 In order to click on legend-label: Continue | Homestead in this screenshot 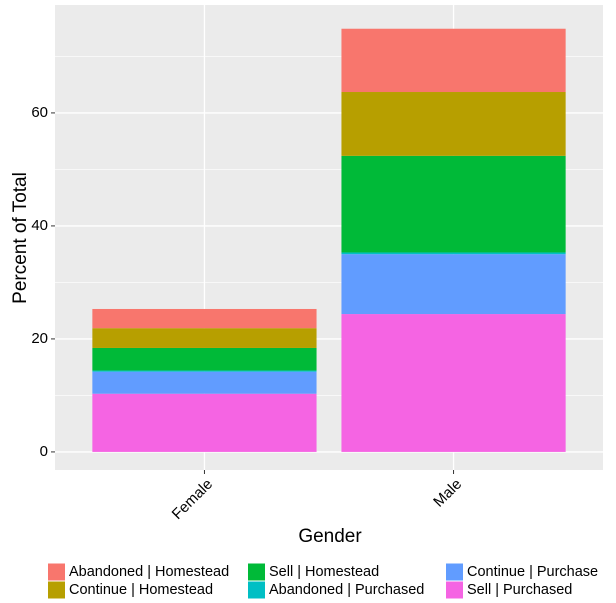, I will do `click(141, 590)`.